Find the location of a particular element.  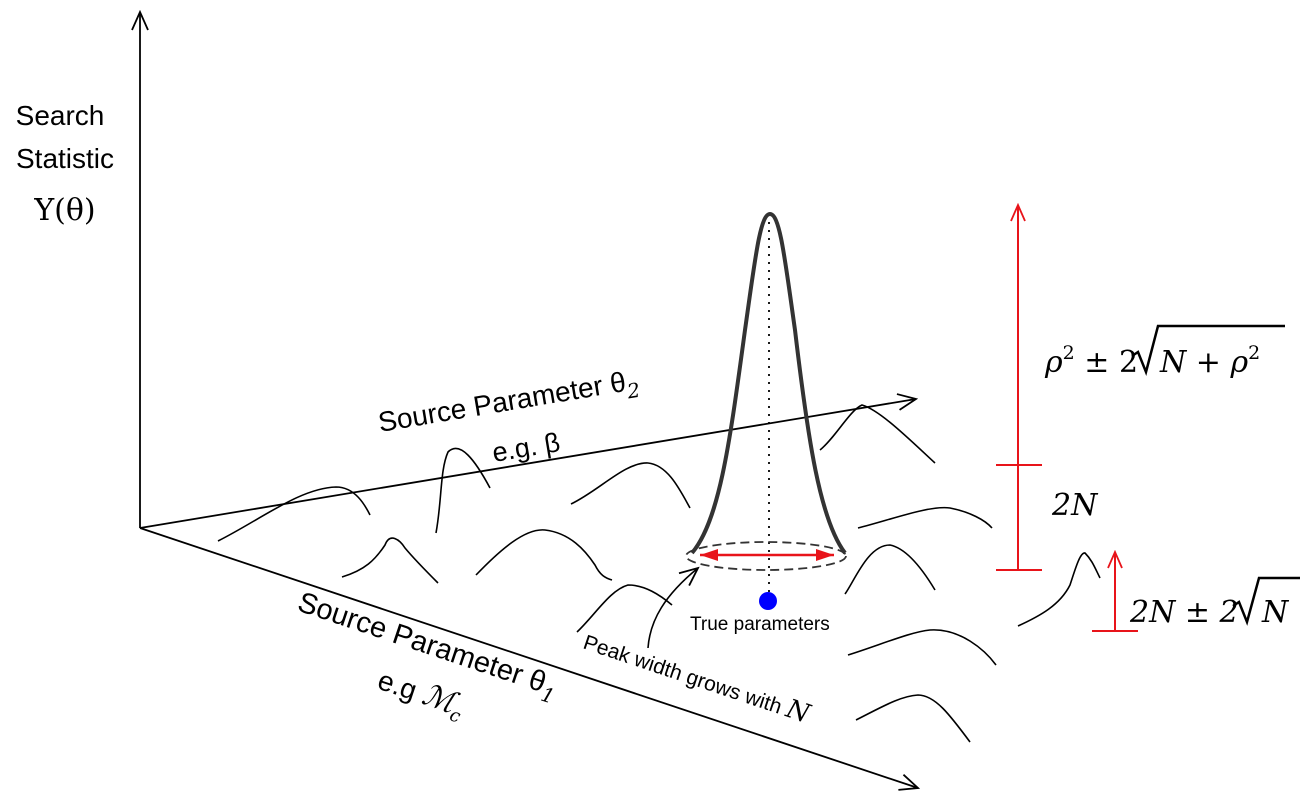

signal-peak is located at coordinates (768, 383).